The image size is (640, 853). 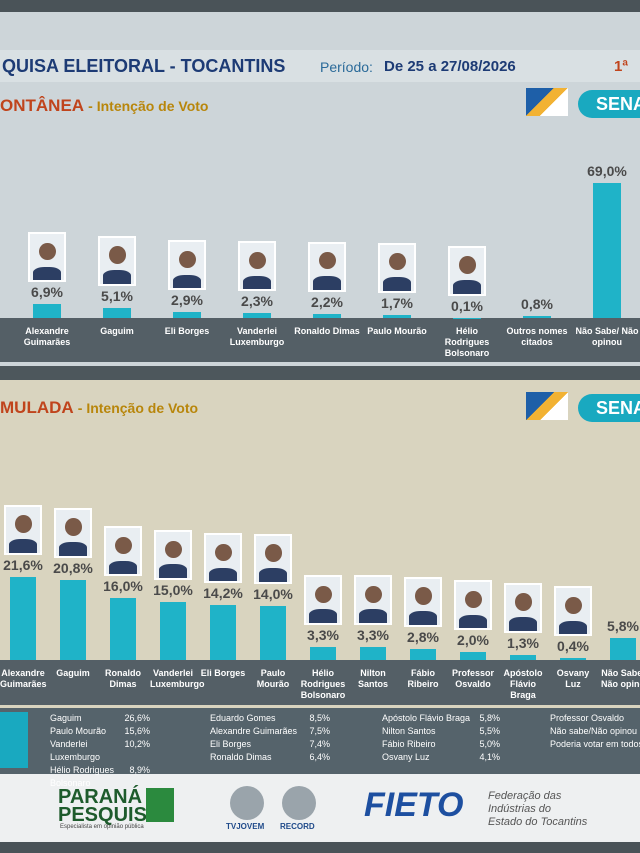 What do you see at coordinates (75, 750) in the screenshot?
I see `table-name: Vanderlei Luxemburgo` at bounding box center [75, 750].